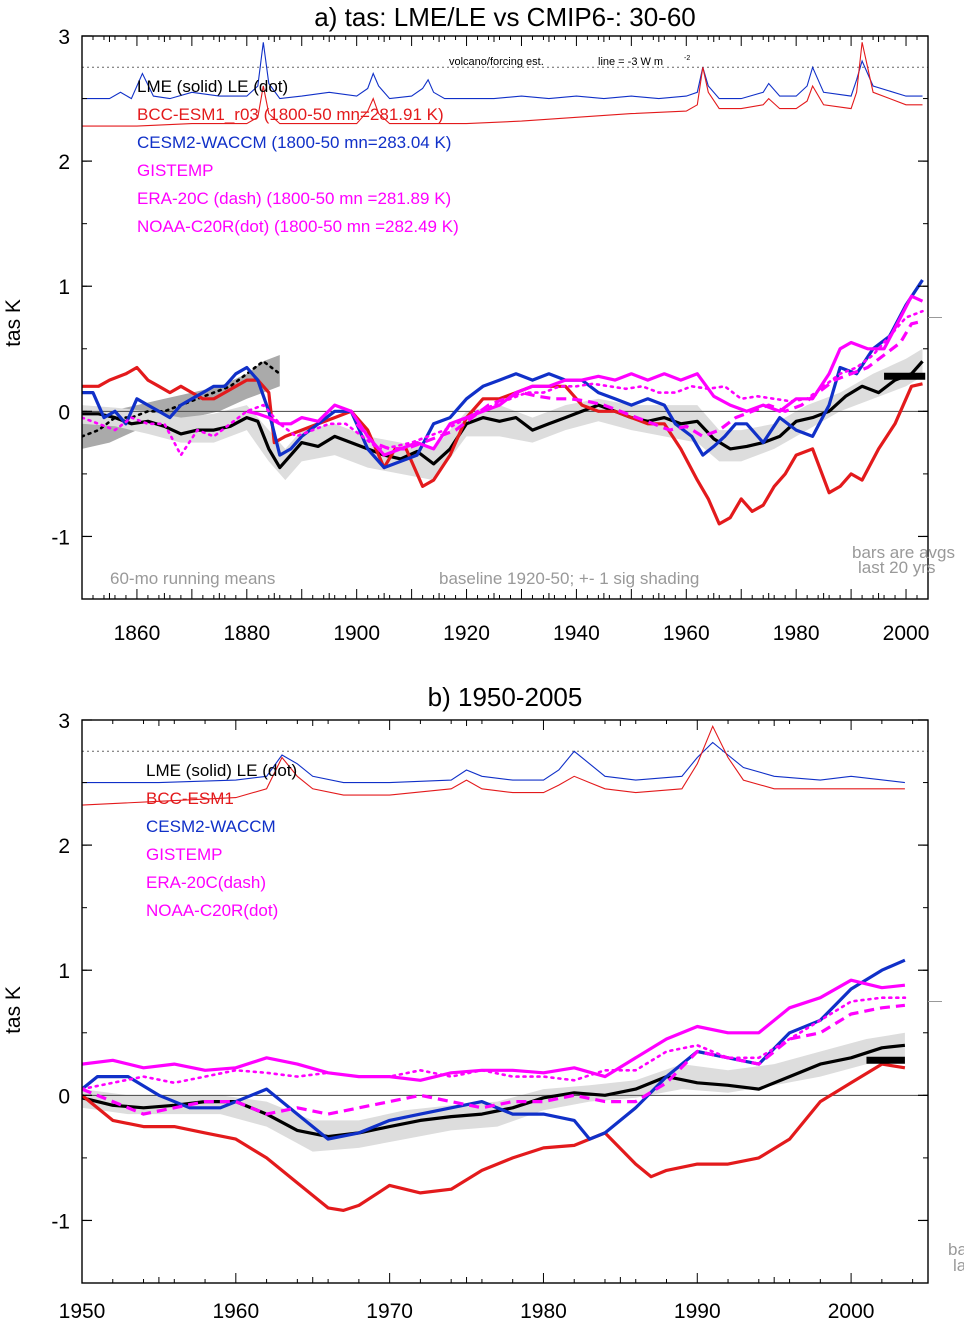 The width and height of the screenshot is (964, 1325). I want to click on legend-entry: ERA-20C(dash), so click(206, 882).